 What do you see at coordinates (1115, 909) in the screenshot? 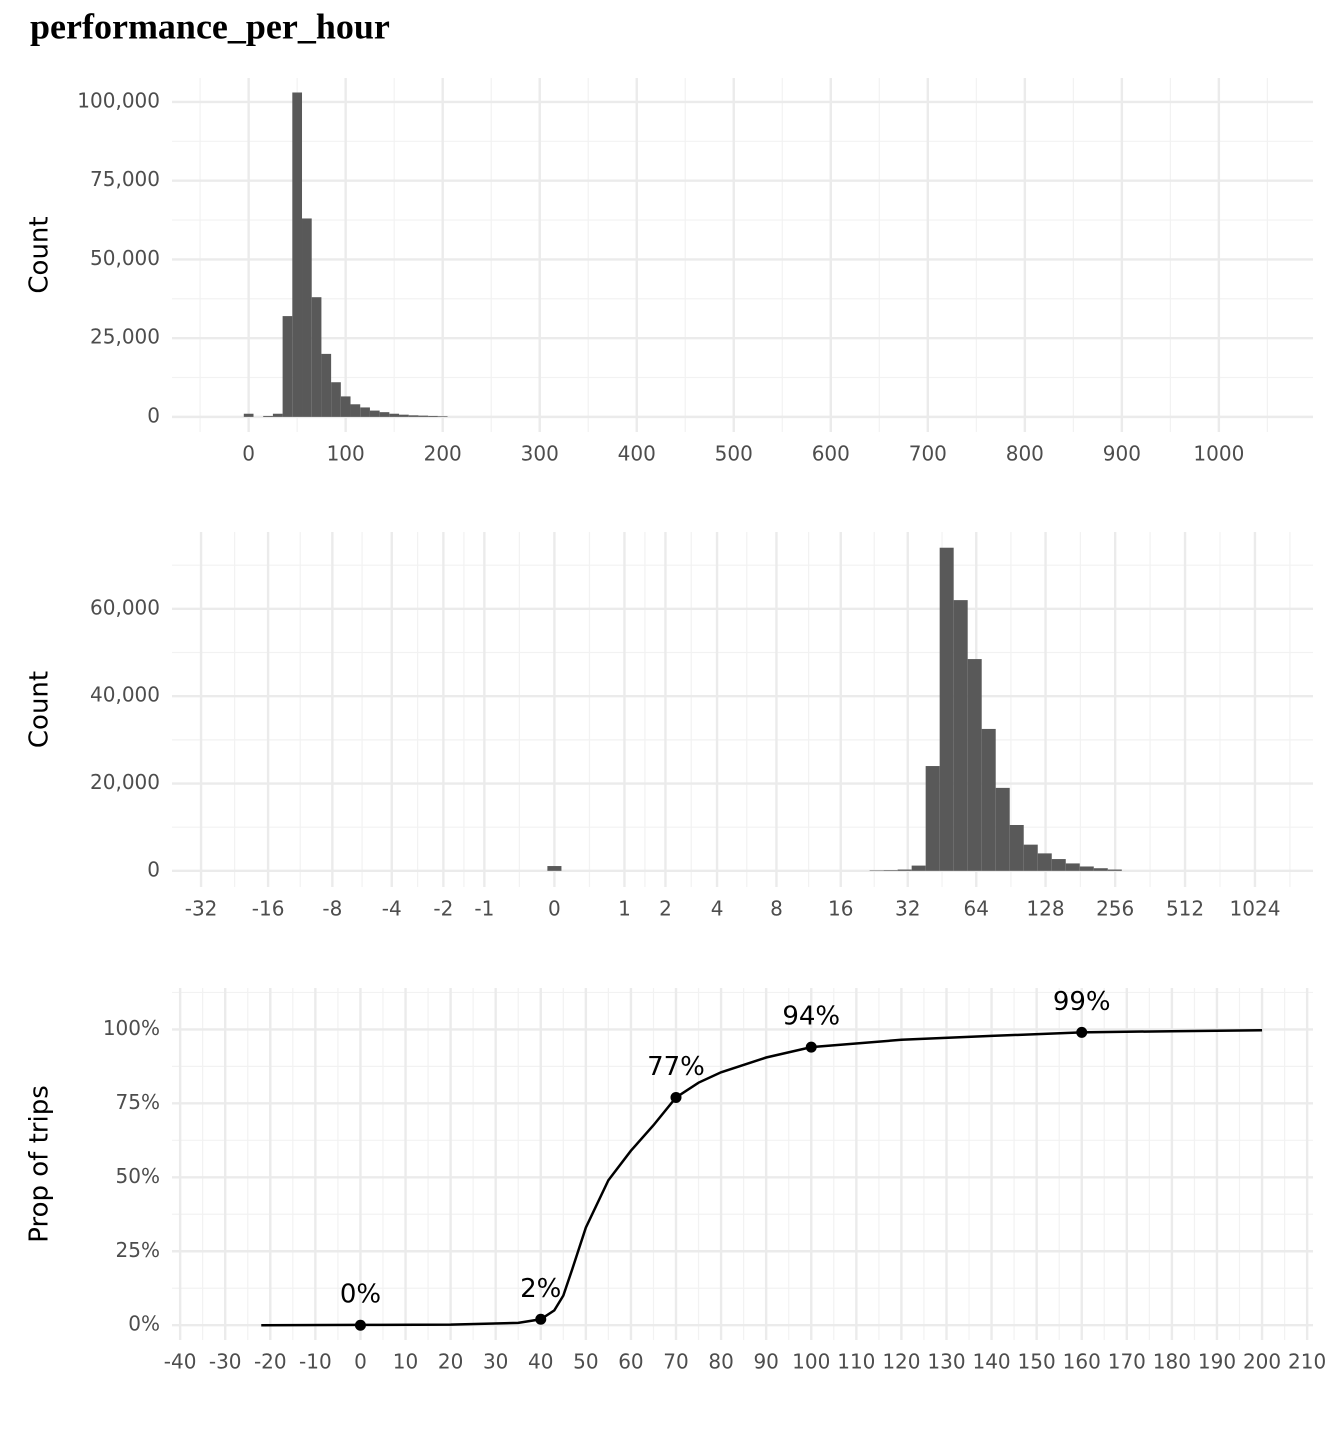
I see `x-tick-label: 256` at bounding box center [1115, 909].